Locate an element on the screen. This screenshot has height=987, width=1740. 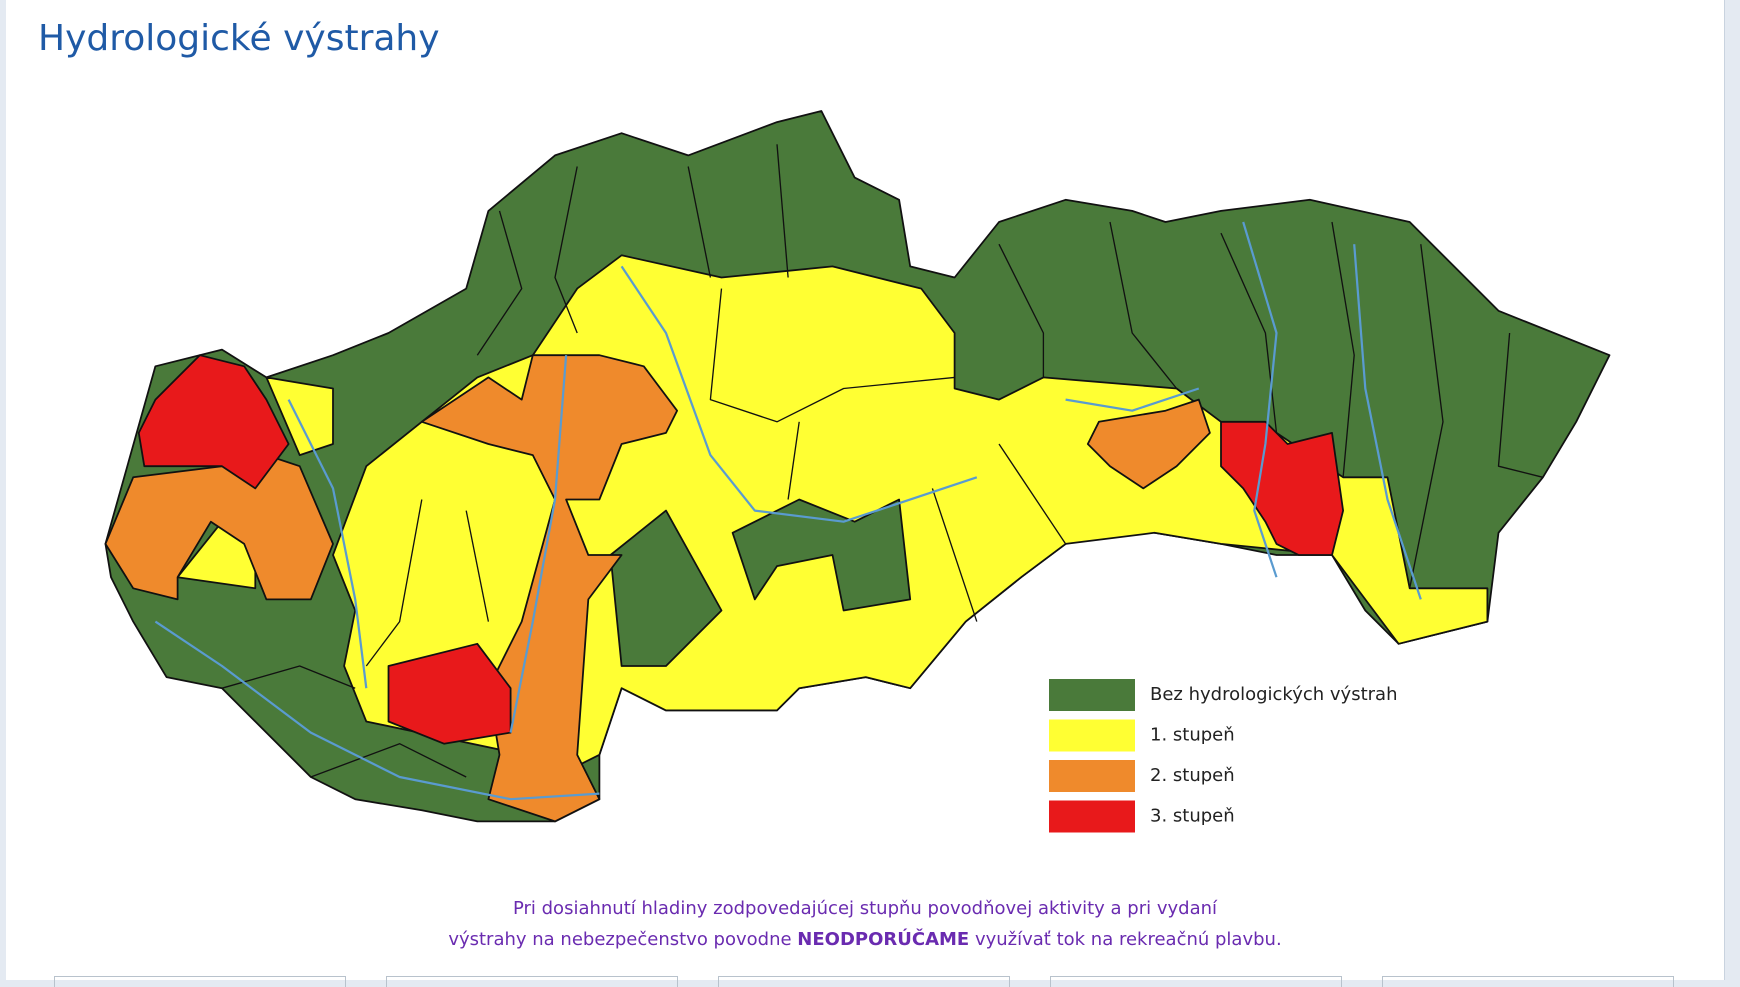
notice-text: využívať tok na rekreačnú plavbu. is located at coordinates (1125, 939).